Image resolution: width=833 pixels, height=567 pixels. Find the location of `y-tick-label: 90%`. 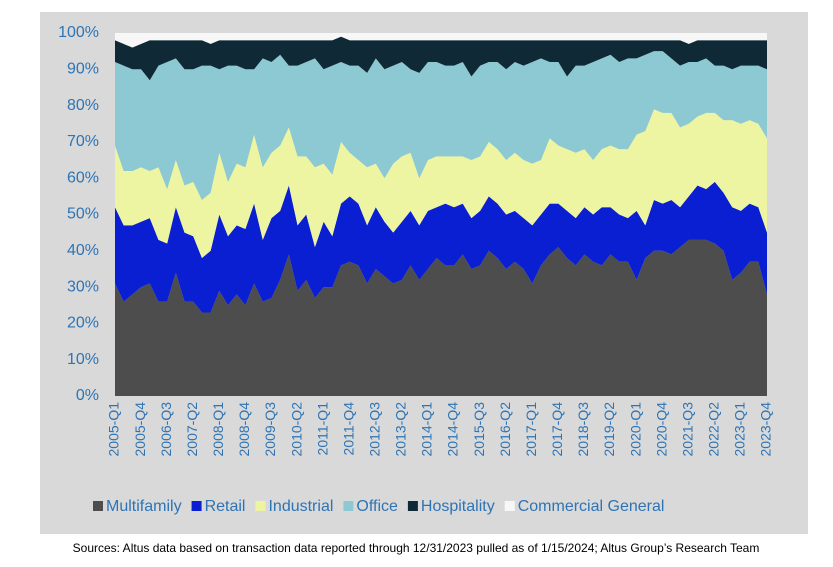

y-tick-label: 90% is located at coordinates (83, 69).